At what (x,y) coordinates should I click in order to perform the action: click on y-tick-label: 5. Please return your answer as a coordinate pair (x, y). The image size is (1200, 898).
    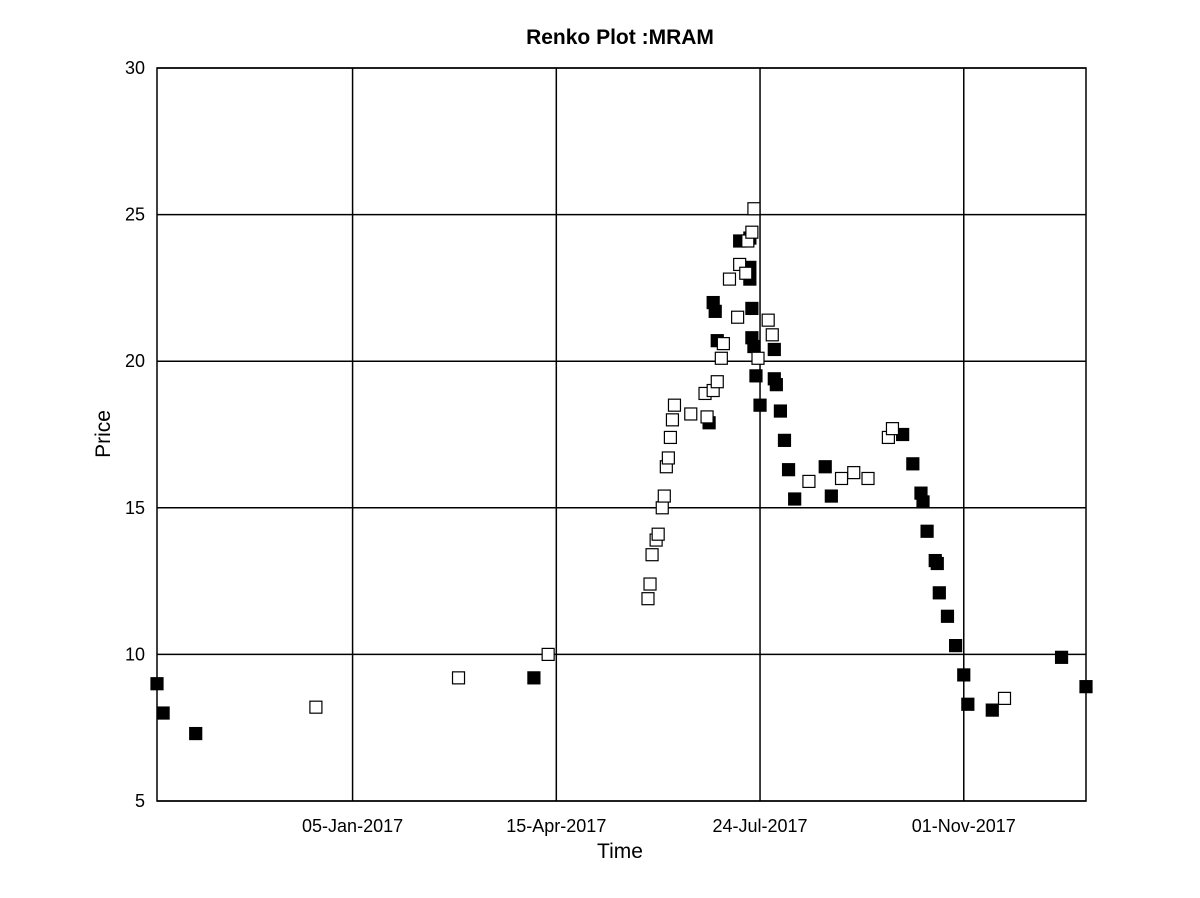
    Looking at the image, I should click on (140, 801).